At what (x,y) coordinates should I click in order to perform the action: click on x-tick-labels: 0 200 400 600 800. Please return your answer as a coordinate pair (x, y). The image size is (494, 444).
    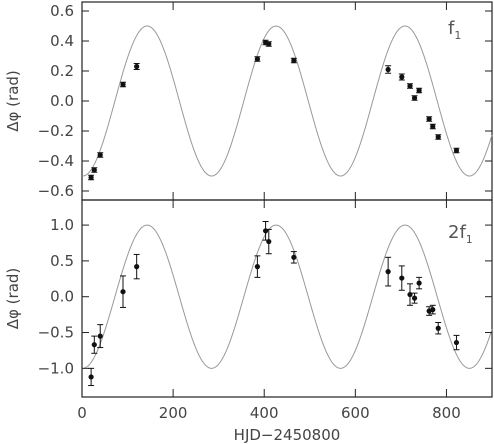
    Looking at the image, I should click on (269, 413).